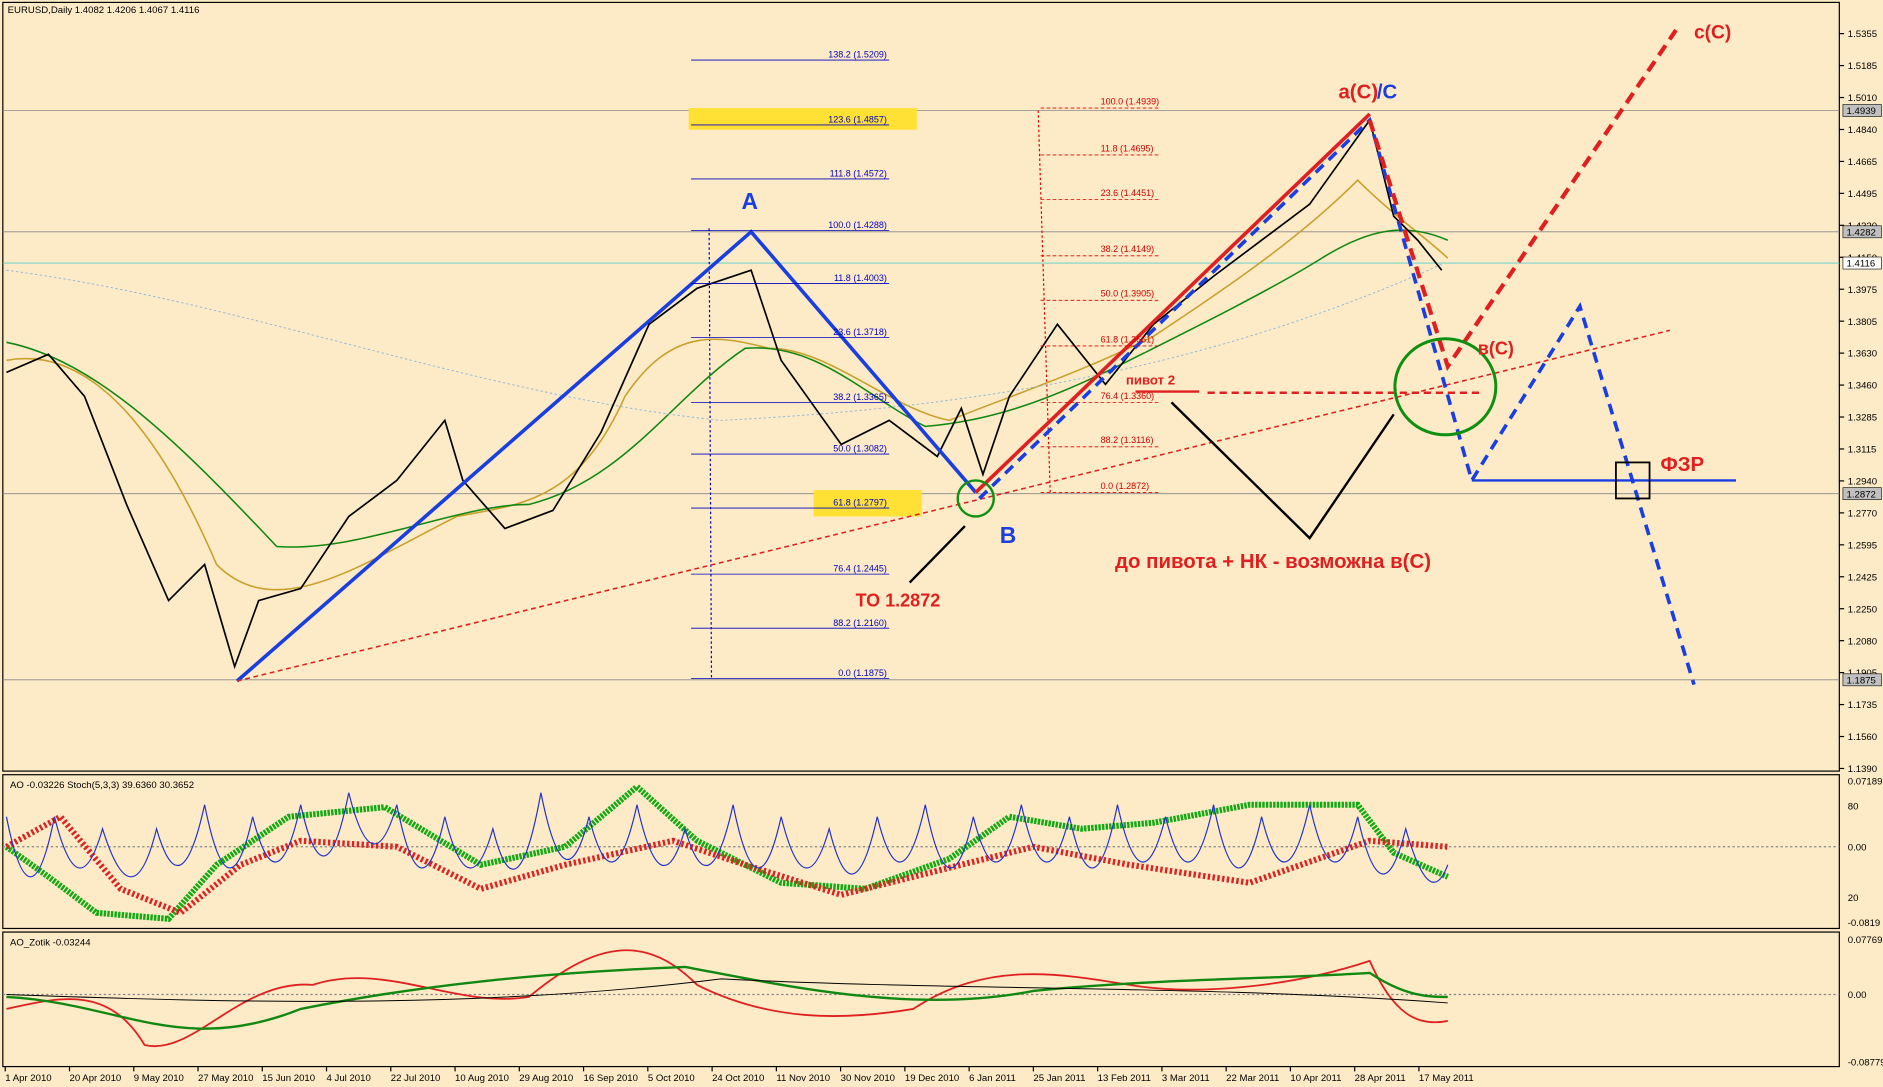 The image size is (1883, 1087). Describe the element at coordinates (1862, 130) in the screenshot. I see `price-label: 1.4840` at that location.